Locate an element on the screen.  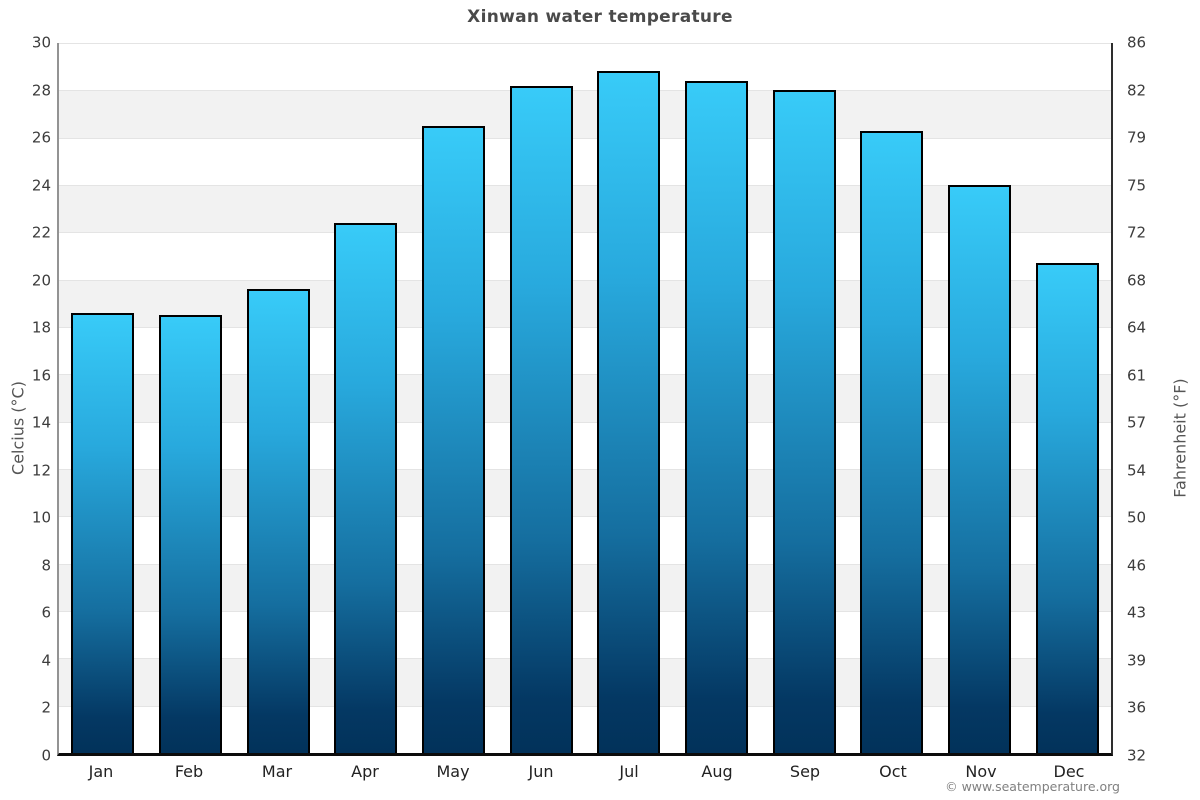
y-axis-left-title: Celcius (°C) is located at coordinates (18, 428).